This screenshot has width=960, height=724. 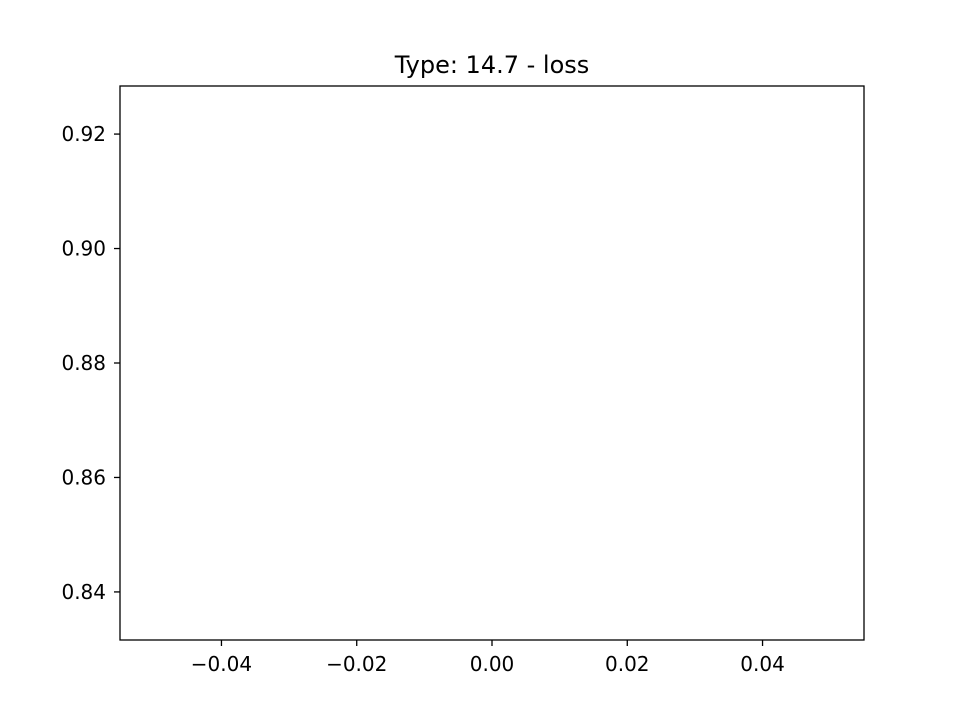 I want to click on y-tick-label: 0.92, so click(x=83, y=134).